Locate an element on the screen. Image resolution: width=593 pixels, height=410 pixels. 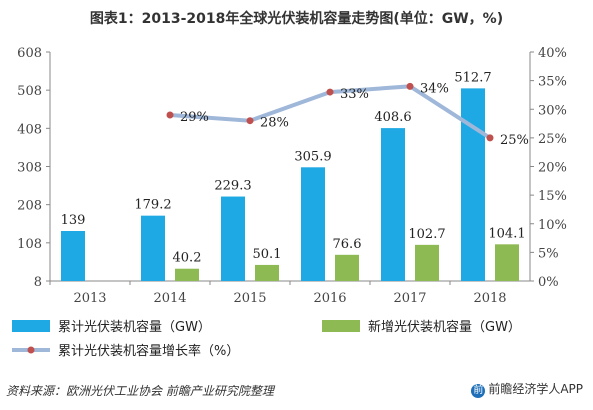
growth-line is located at coordinates (330, 112).